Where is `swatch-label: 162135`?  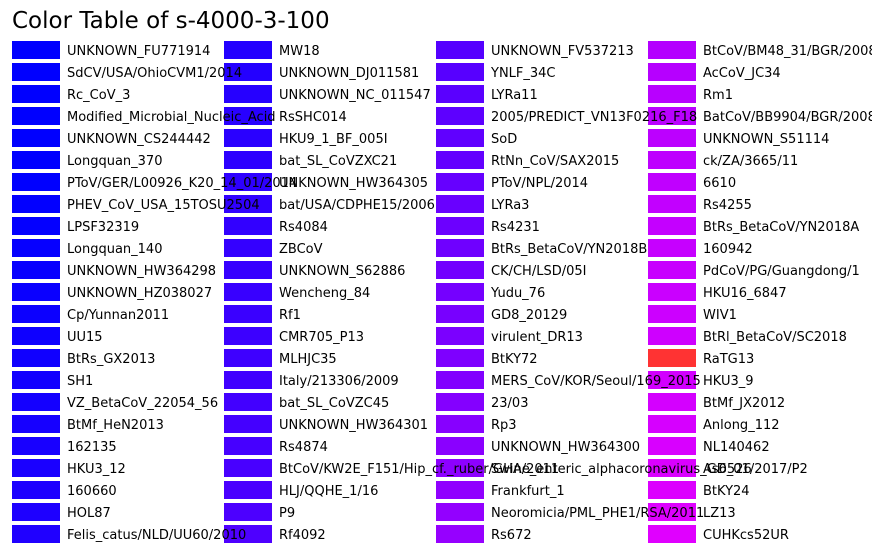
swatch-label: 162135 is located at coordinates (92, 447).